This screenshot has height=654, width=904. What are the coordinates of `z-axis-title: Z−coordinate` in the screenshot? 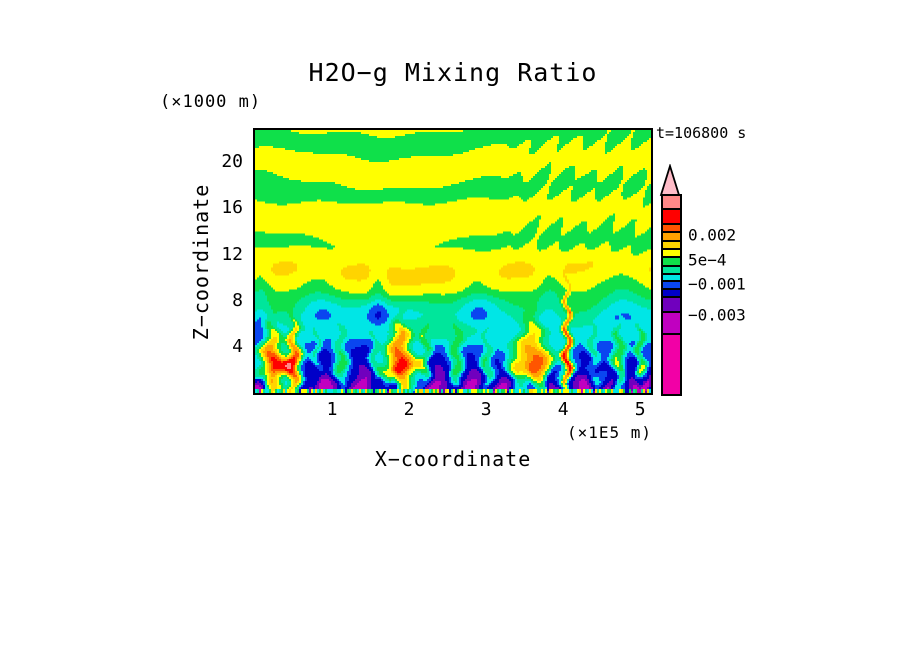 It's located at (201, 262).